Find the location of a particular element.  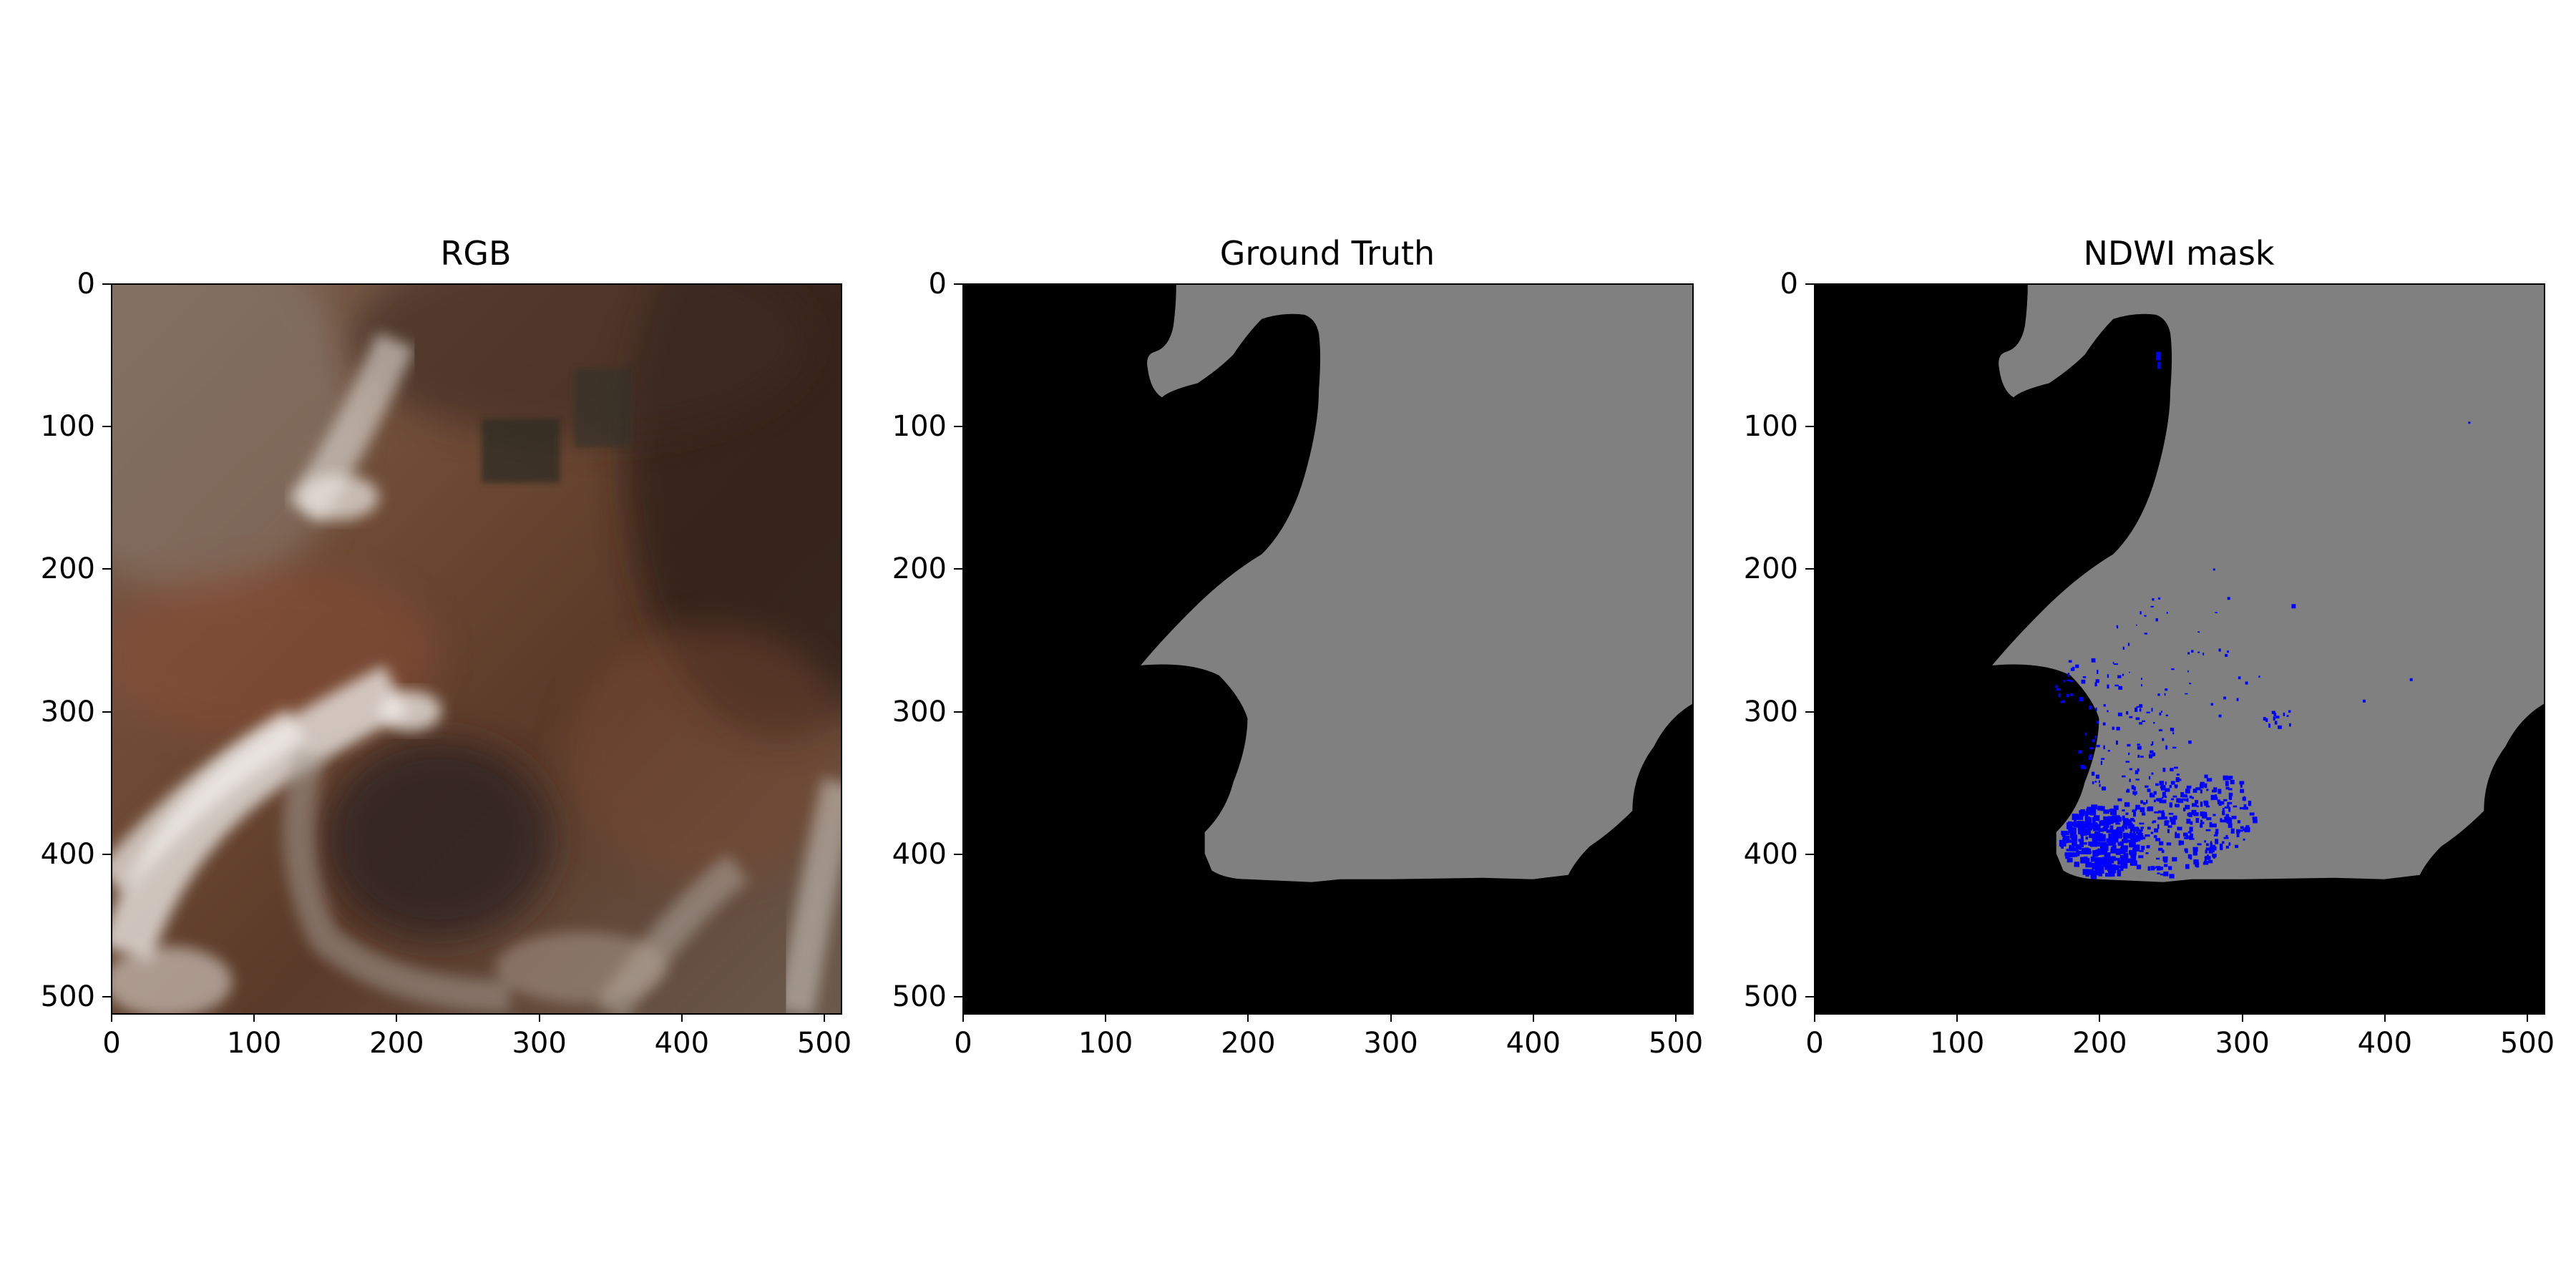

panel-title: RGB is located at coordinates (476, 253).